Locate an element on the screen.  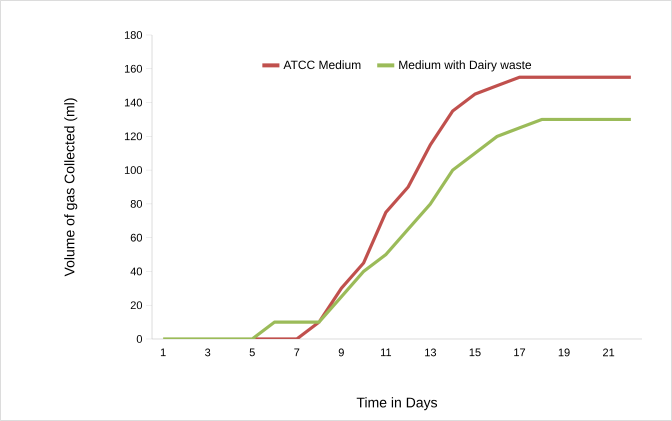
x-axis-title: Time in Days is located at coordinates (397, 403).